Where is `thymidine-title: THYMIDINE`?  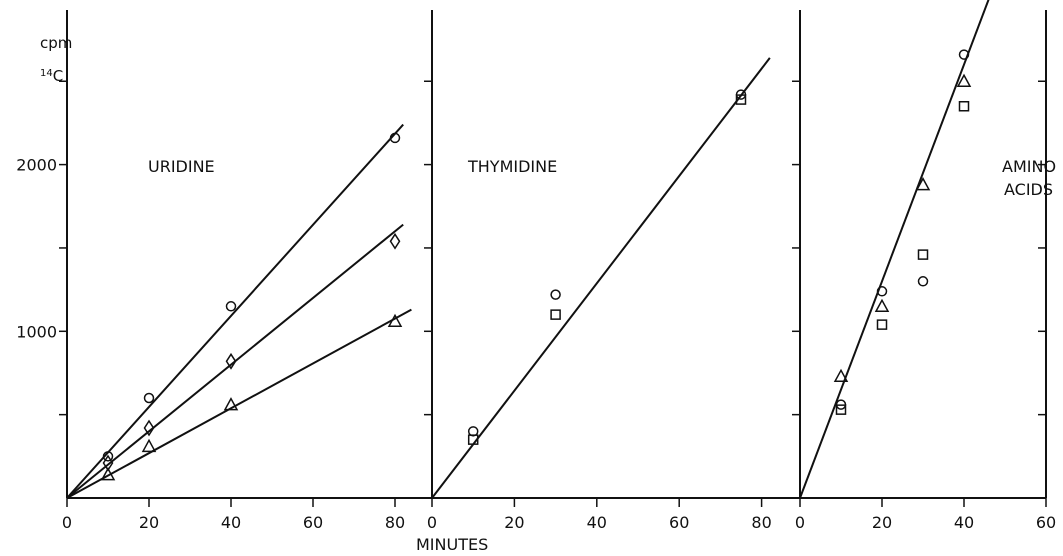
thymidine-title: THYMIDINE is located at coordinates (512, 166).